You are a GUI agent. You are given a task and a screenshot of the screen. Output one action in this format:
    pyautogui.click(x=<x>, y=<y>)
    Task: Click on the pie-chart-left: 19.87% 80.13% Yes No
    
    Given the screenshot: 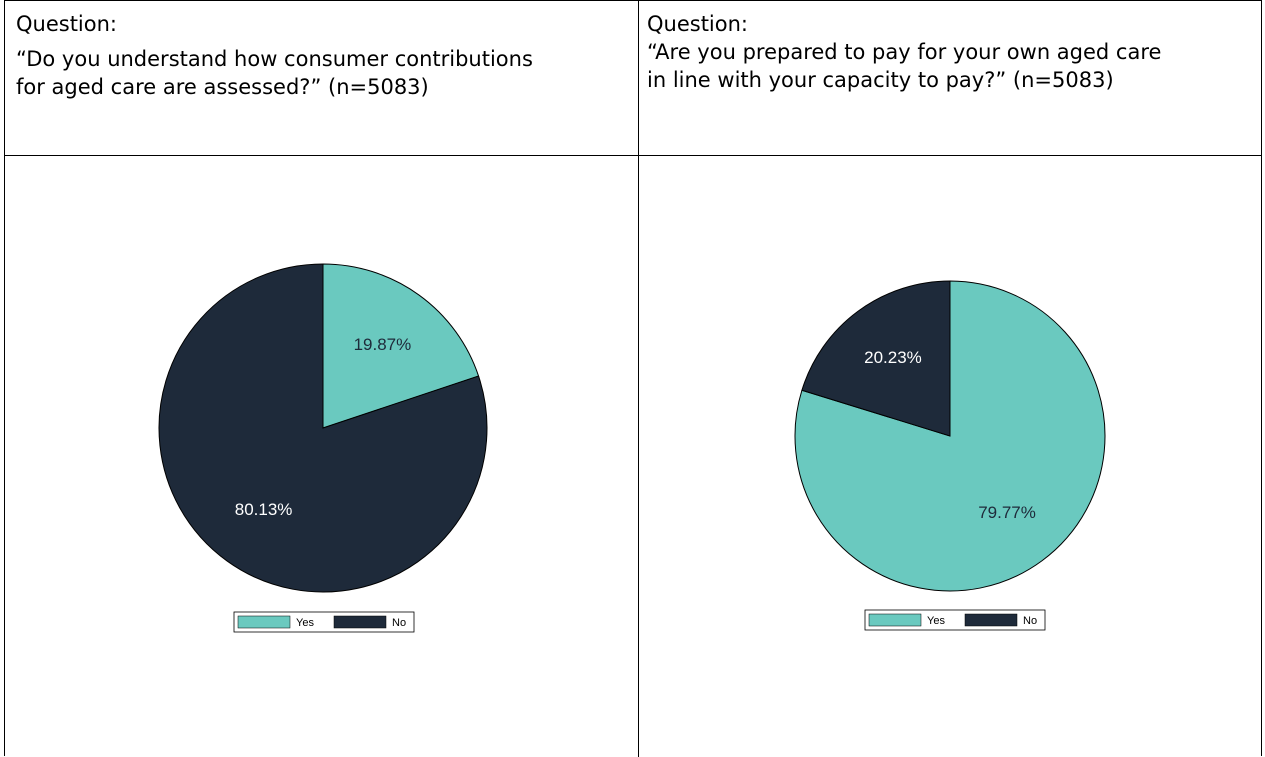 What is the action you would take?
    pyautogui.click(x=323, y=448)
    